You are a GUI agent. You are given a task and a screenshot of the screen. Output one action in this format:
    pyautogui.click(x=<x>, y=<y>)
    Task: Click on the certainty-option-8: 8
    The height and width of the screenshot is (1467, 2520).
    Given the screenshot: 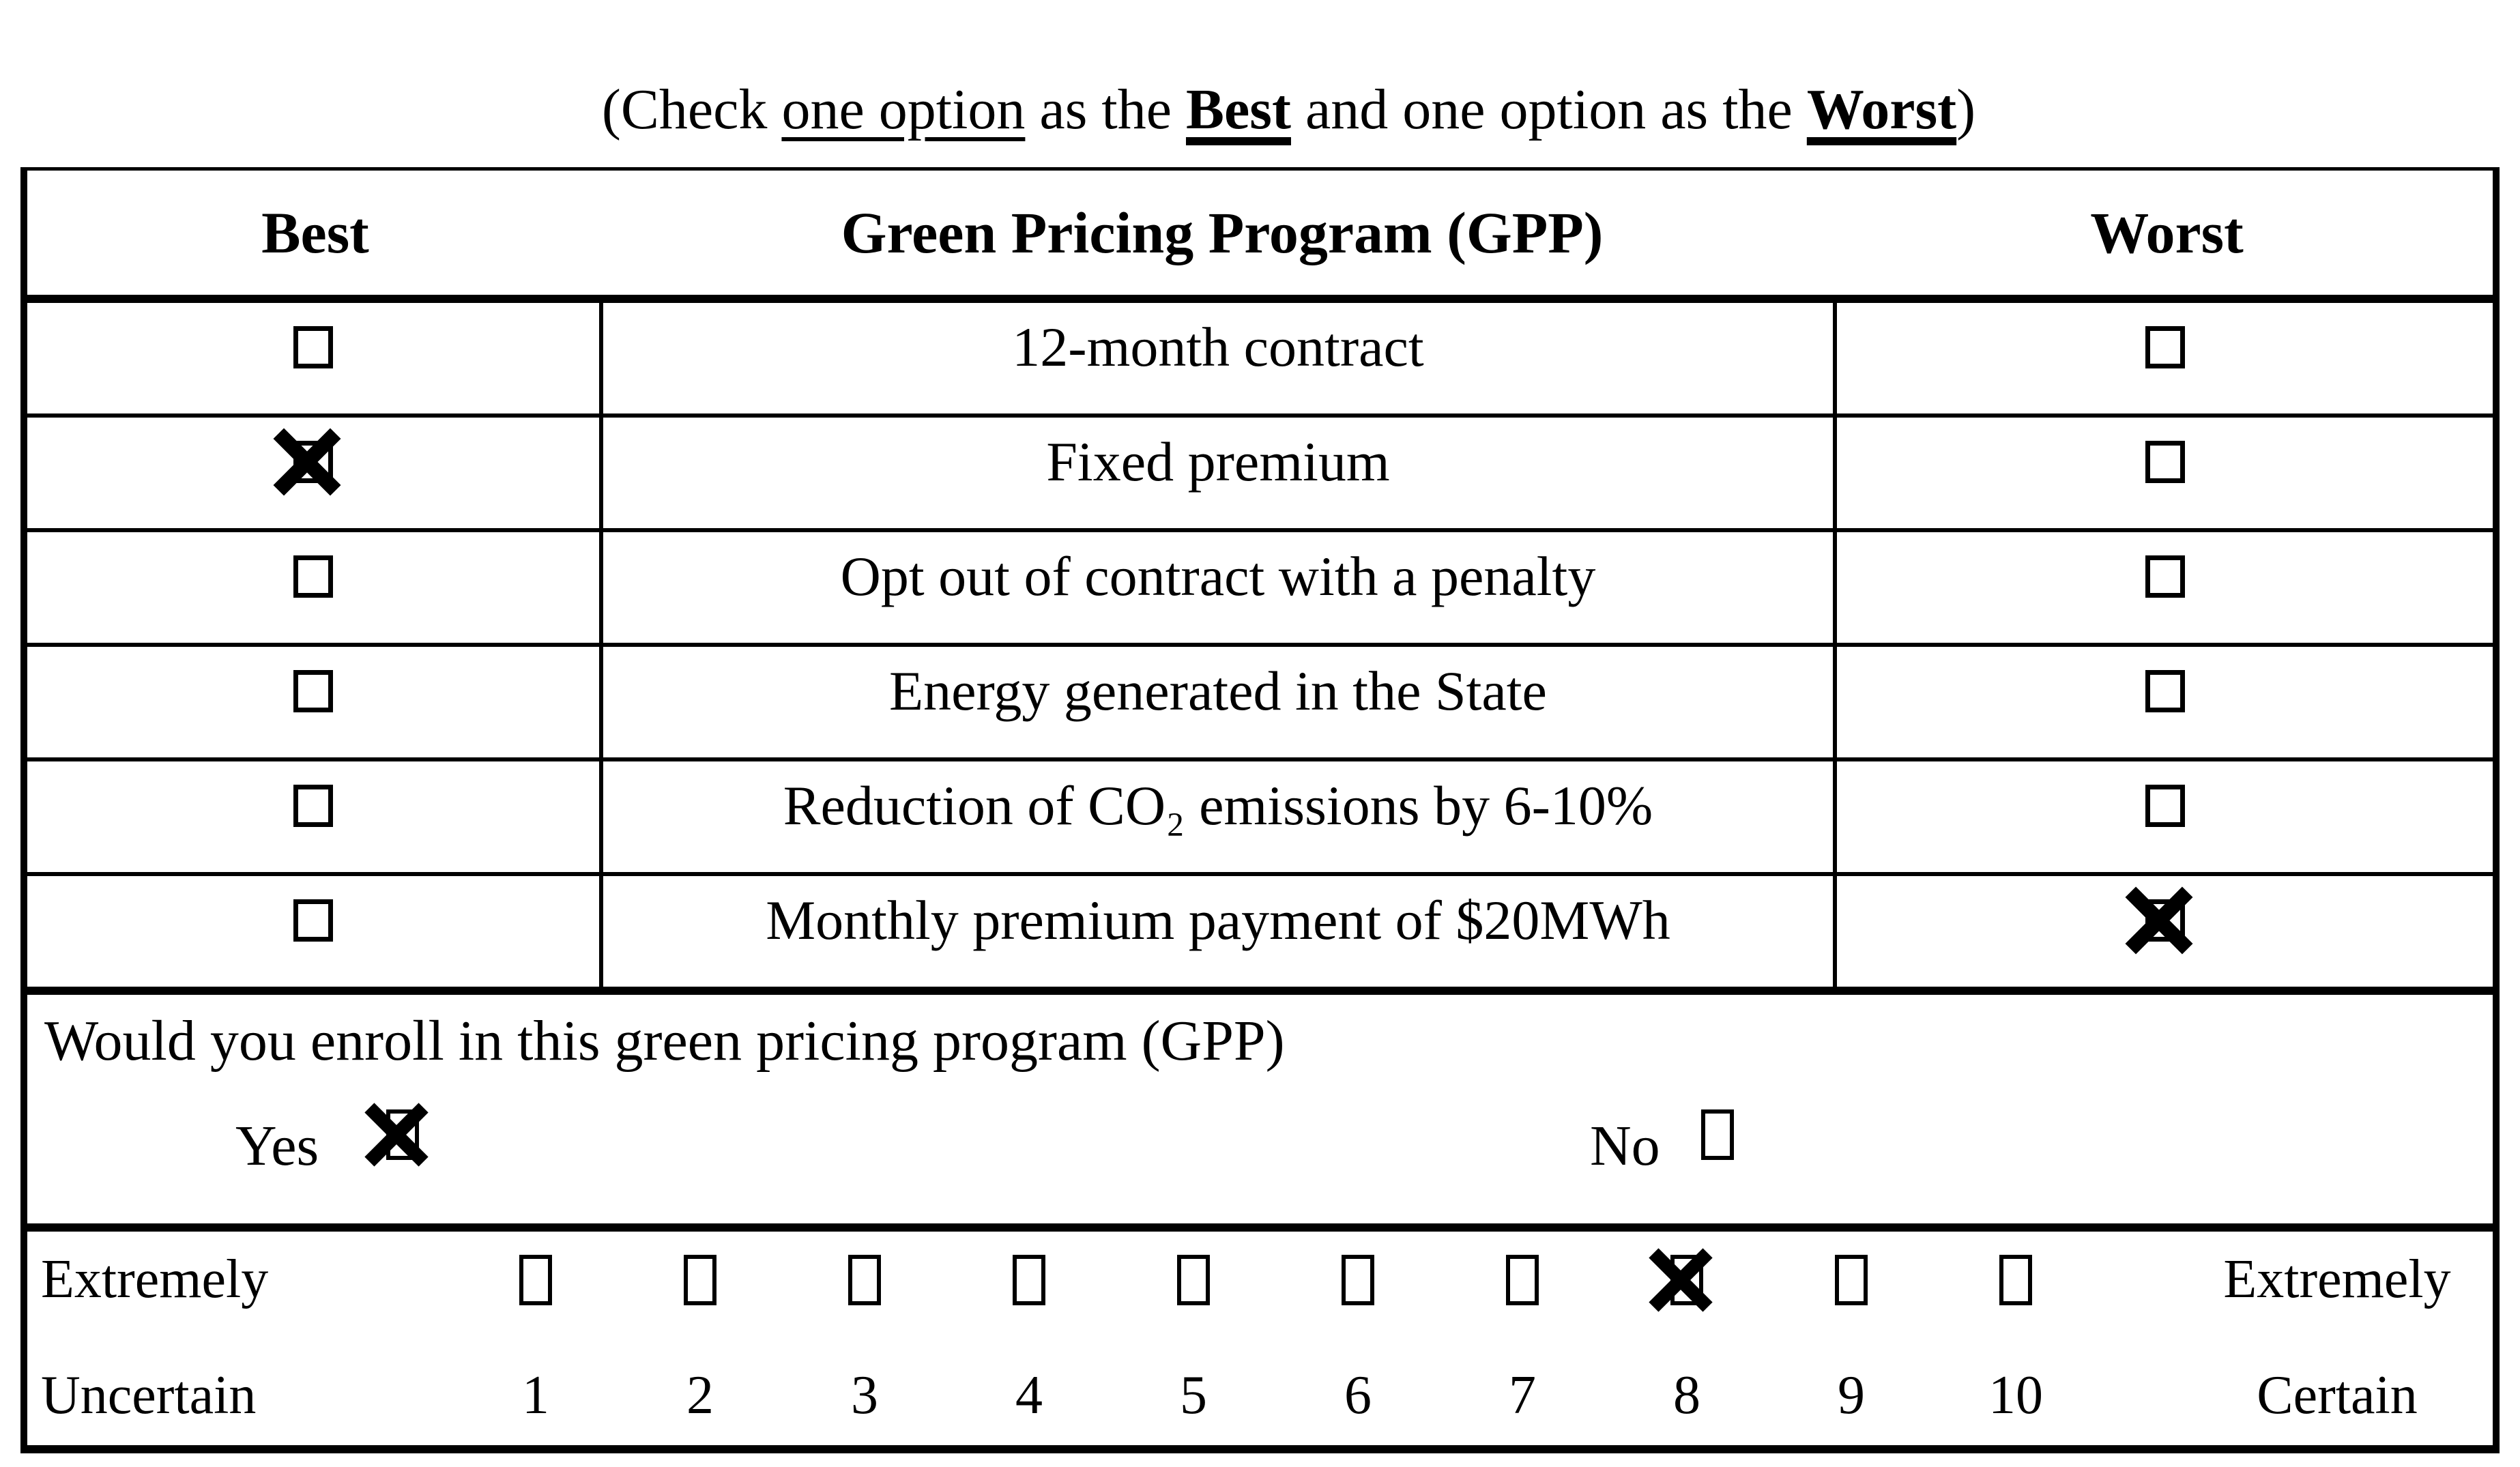 What is the action you would take?
    pyautogui.click(x=1687, y=1338)
    